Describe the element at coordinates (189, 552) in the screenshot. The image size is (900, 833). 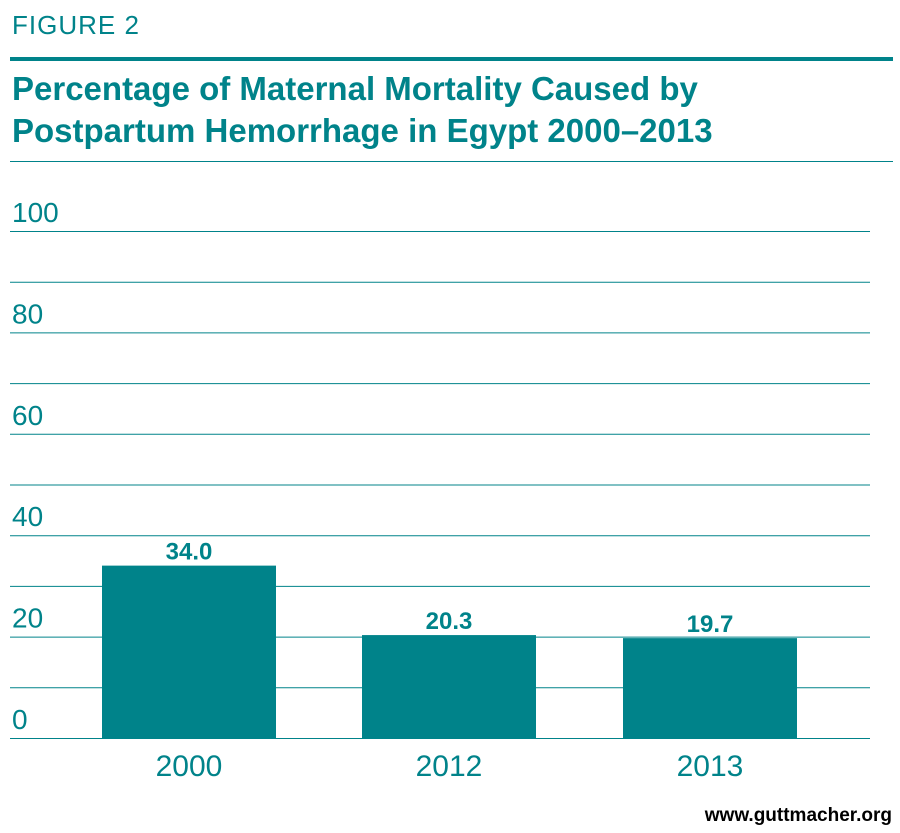
I see `data-label: 34.0` at that location.